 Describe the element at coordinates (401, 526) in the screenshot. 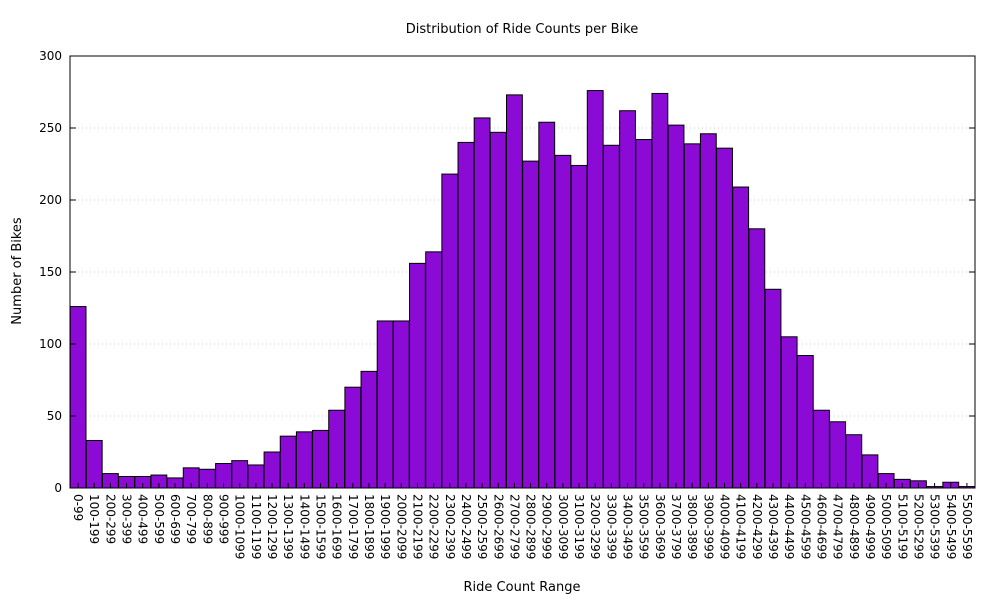

I see `x-tick-label: 2000-2099` at that location.